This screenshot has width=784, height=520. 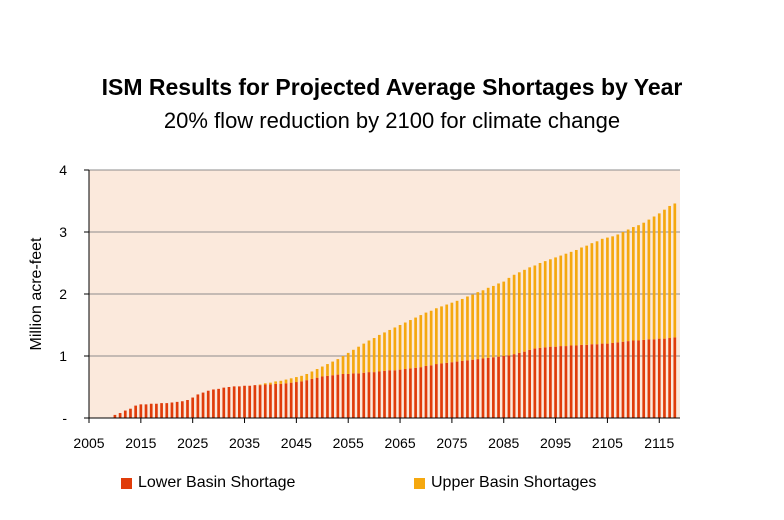 What do you see at coordinates (63, 294) in the screenshot?
I see `y-tick-label: 2` at bounding box center [63, 294].